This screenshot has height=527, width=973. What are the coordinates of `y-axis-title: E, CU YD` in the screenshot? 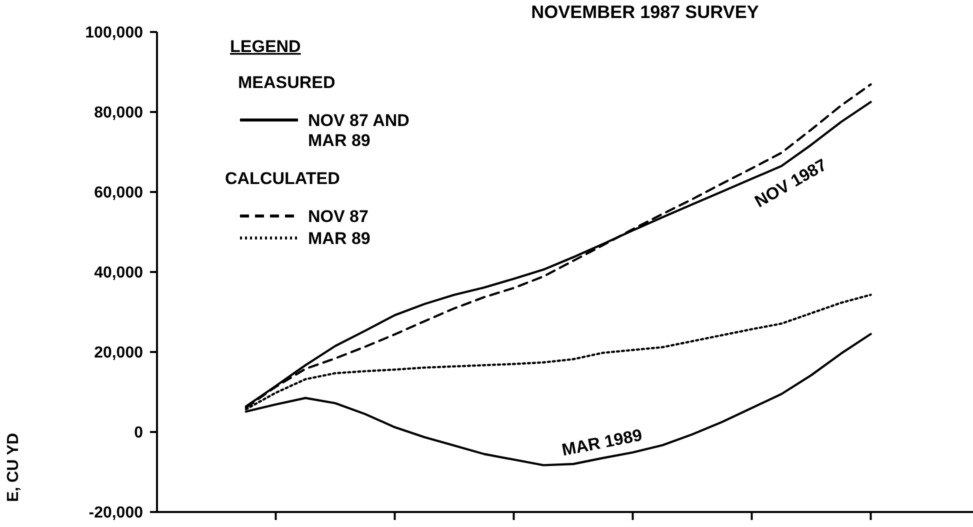 It's located at (13, 467).